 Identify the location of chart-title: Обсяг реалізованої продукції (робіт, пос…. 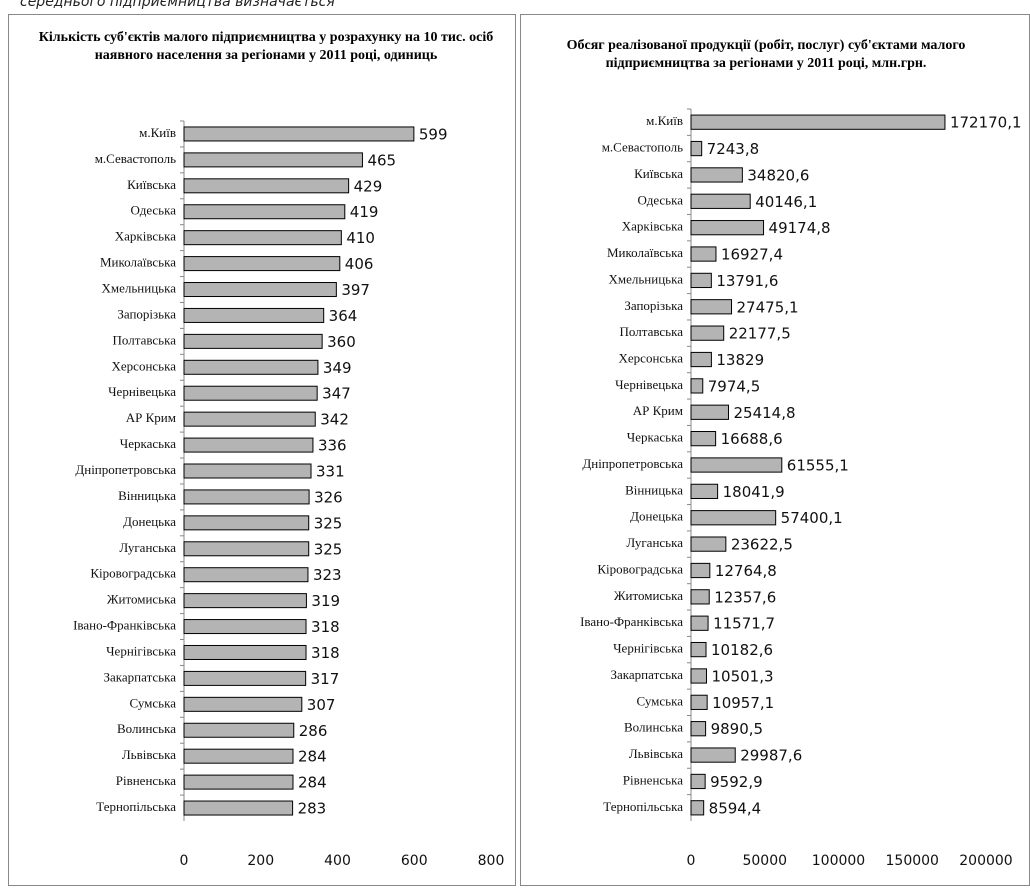
(766, 54).